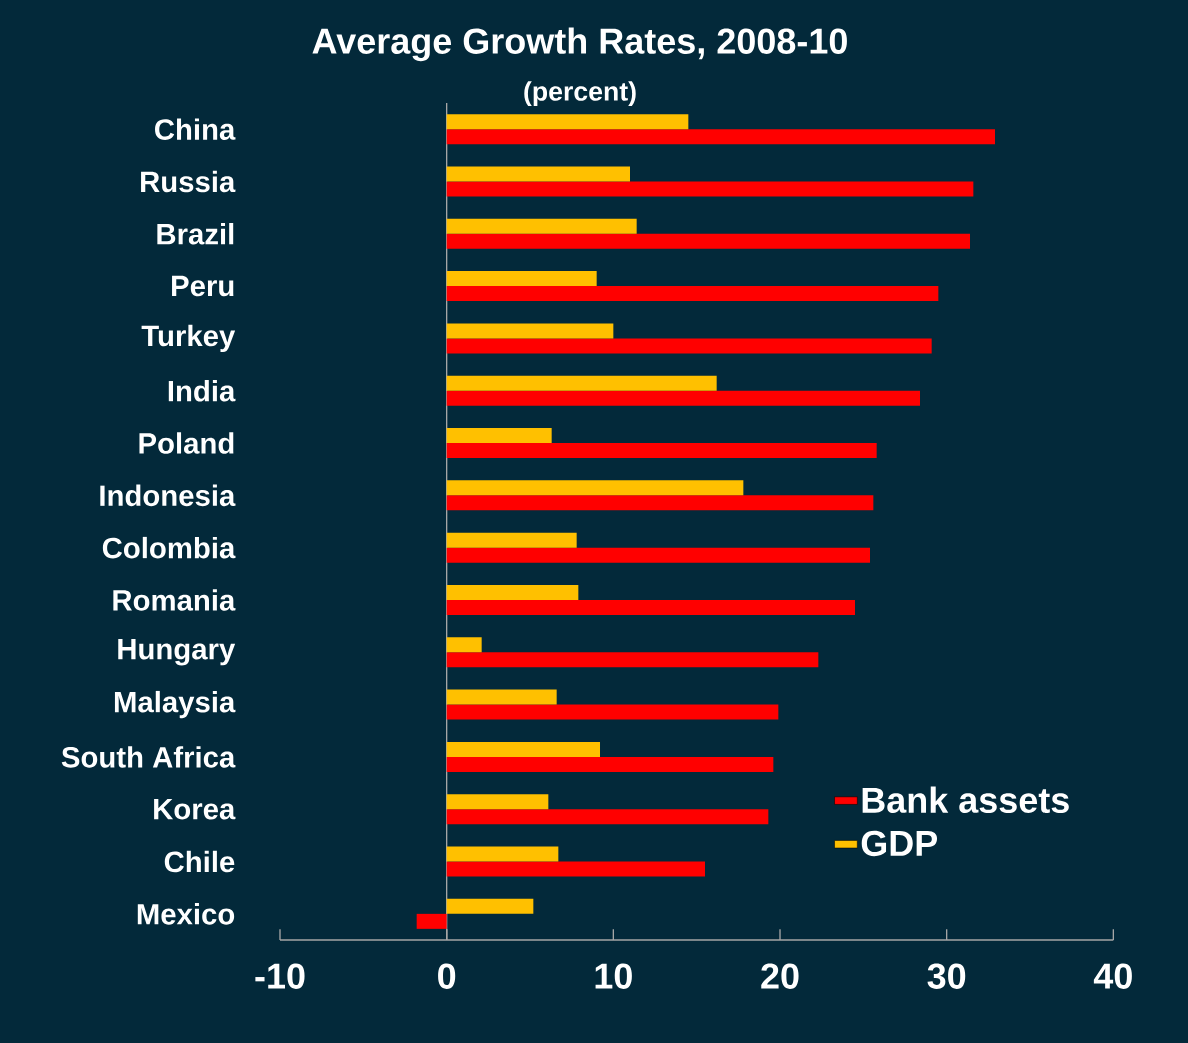 This screenshot has width=1188, height=1043. Describe the element at coordinates (188, 338) in the screenshot. I see `y-tick-label: Turkey` at that location.